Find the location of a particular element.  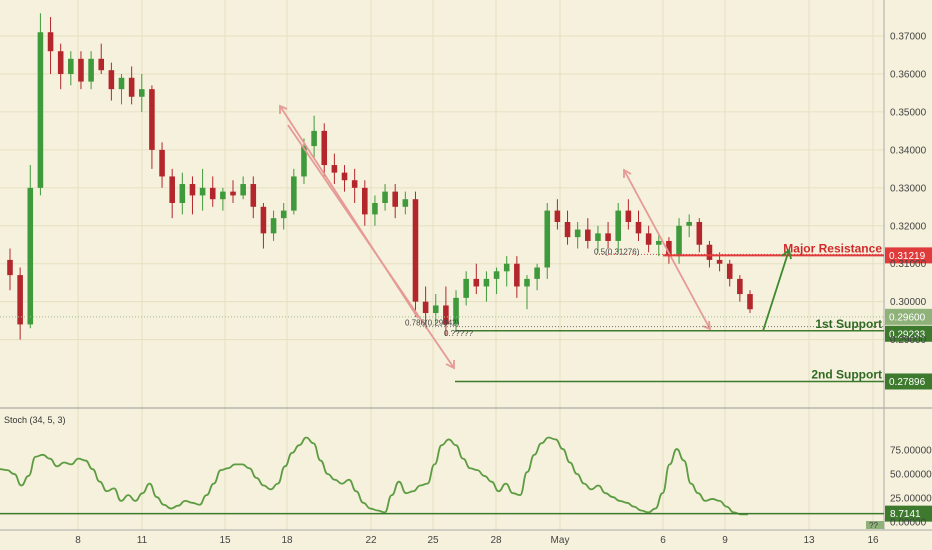

time-tick-label: 28 is located at coordinates (496, 540).